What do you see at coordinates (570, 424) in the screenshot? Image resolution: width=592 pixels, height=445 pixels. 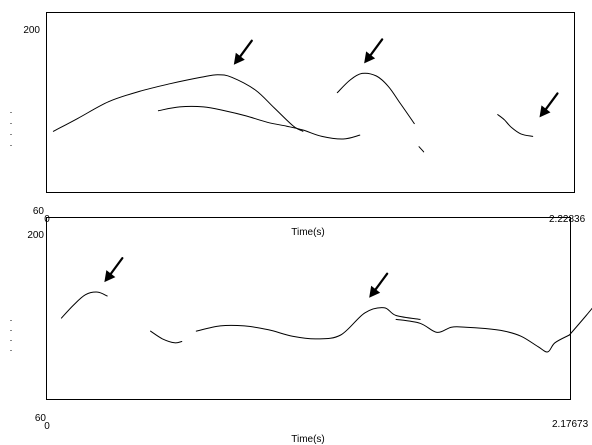 I see `x-tick-label-max-bottom: 2.17673` at bounding box center [570, 424].